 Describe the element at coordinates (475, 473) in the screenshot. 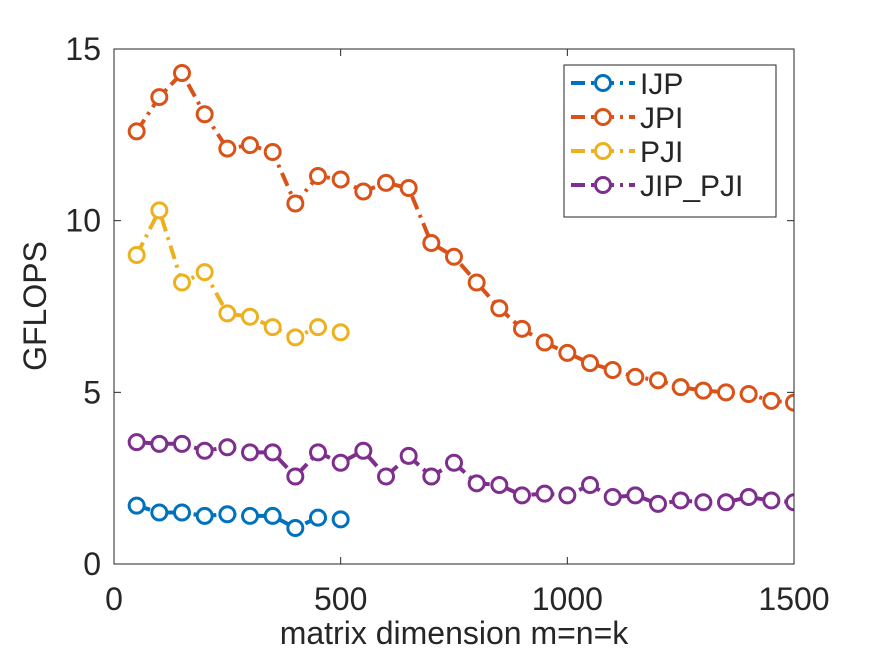

I see `series-jip-pji` at that location.